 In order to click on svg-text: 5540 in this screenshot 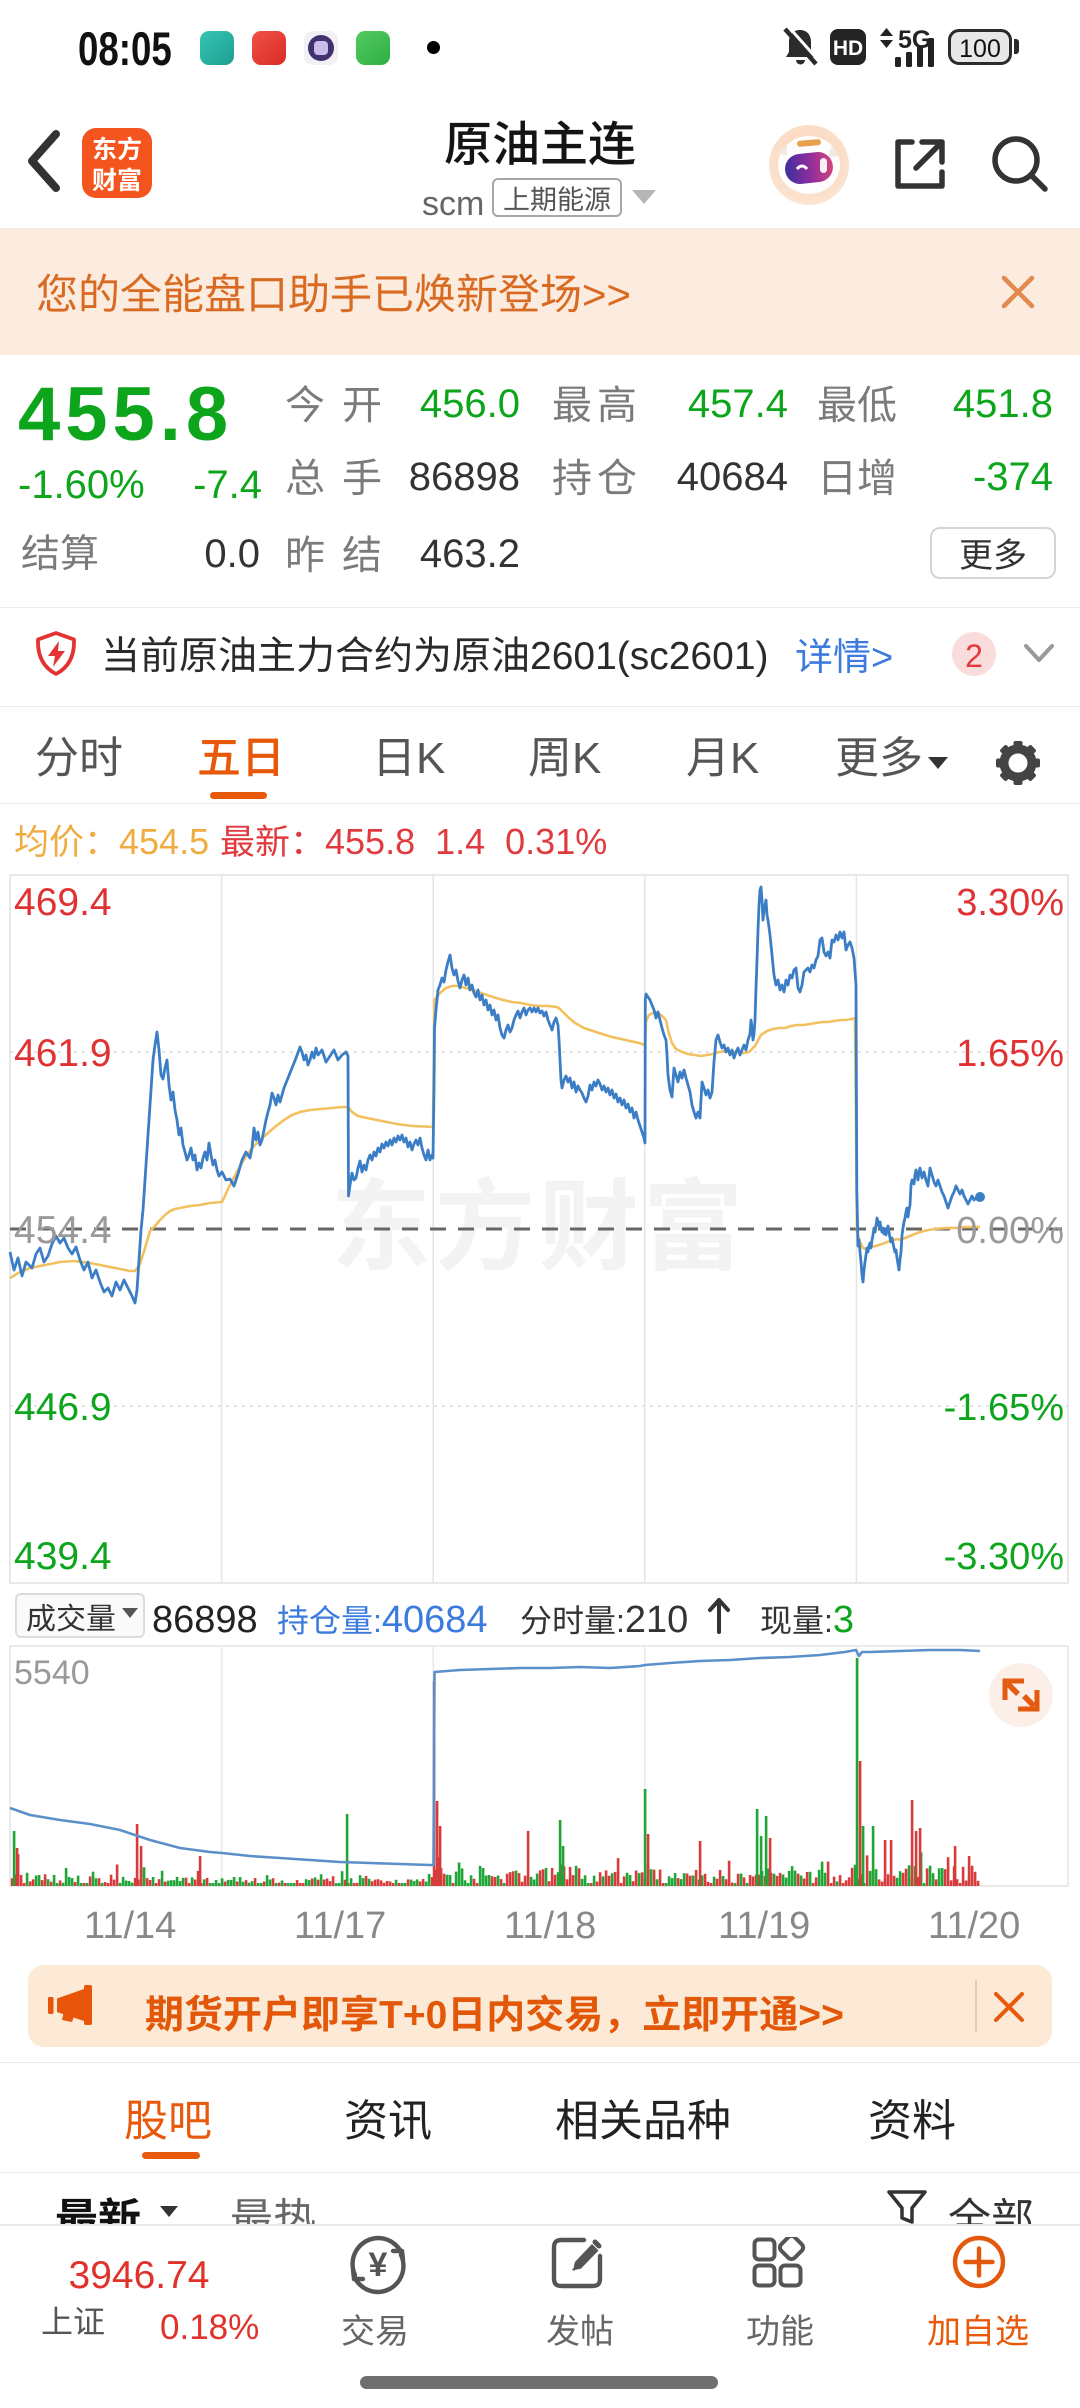, I will do `click(52, 1669)`.